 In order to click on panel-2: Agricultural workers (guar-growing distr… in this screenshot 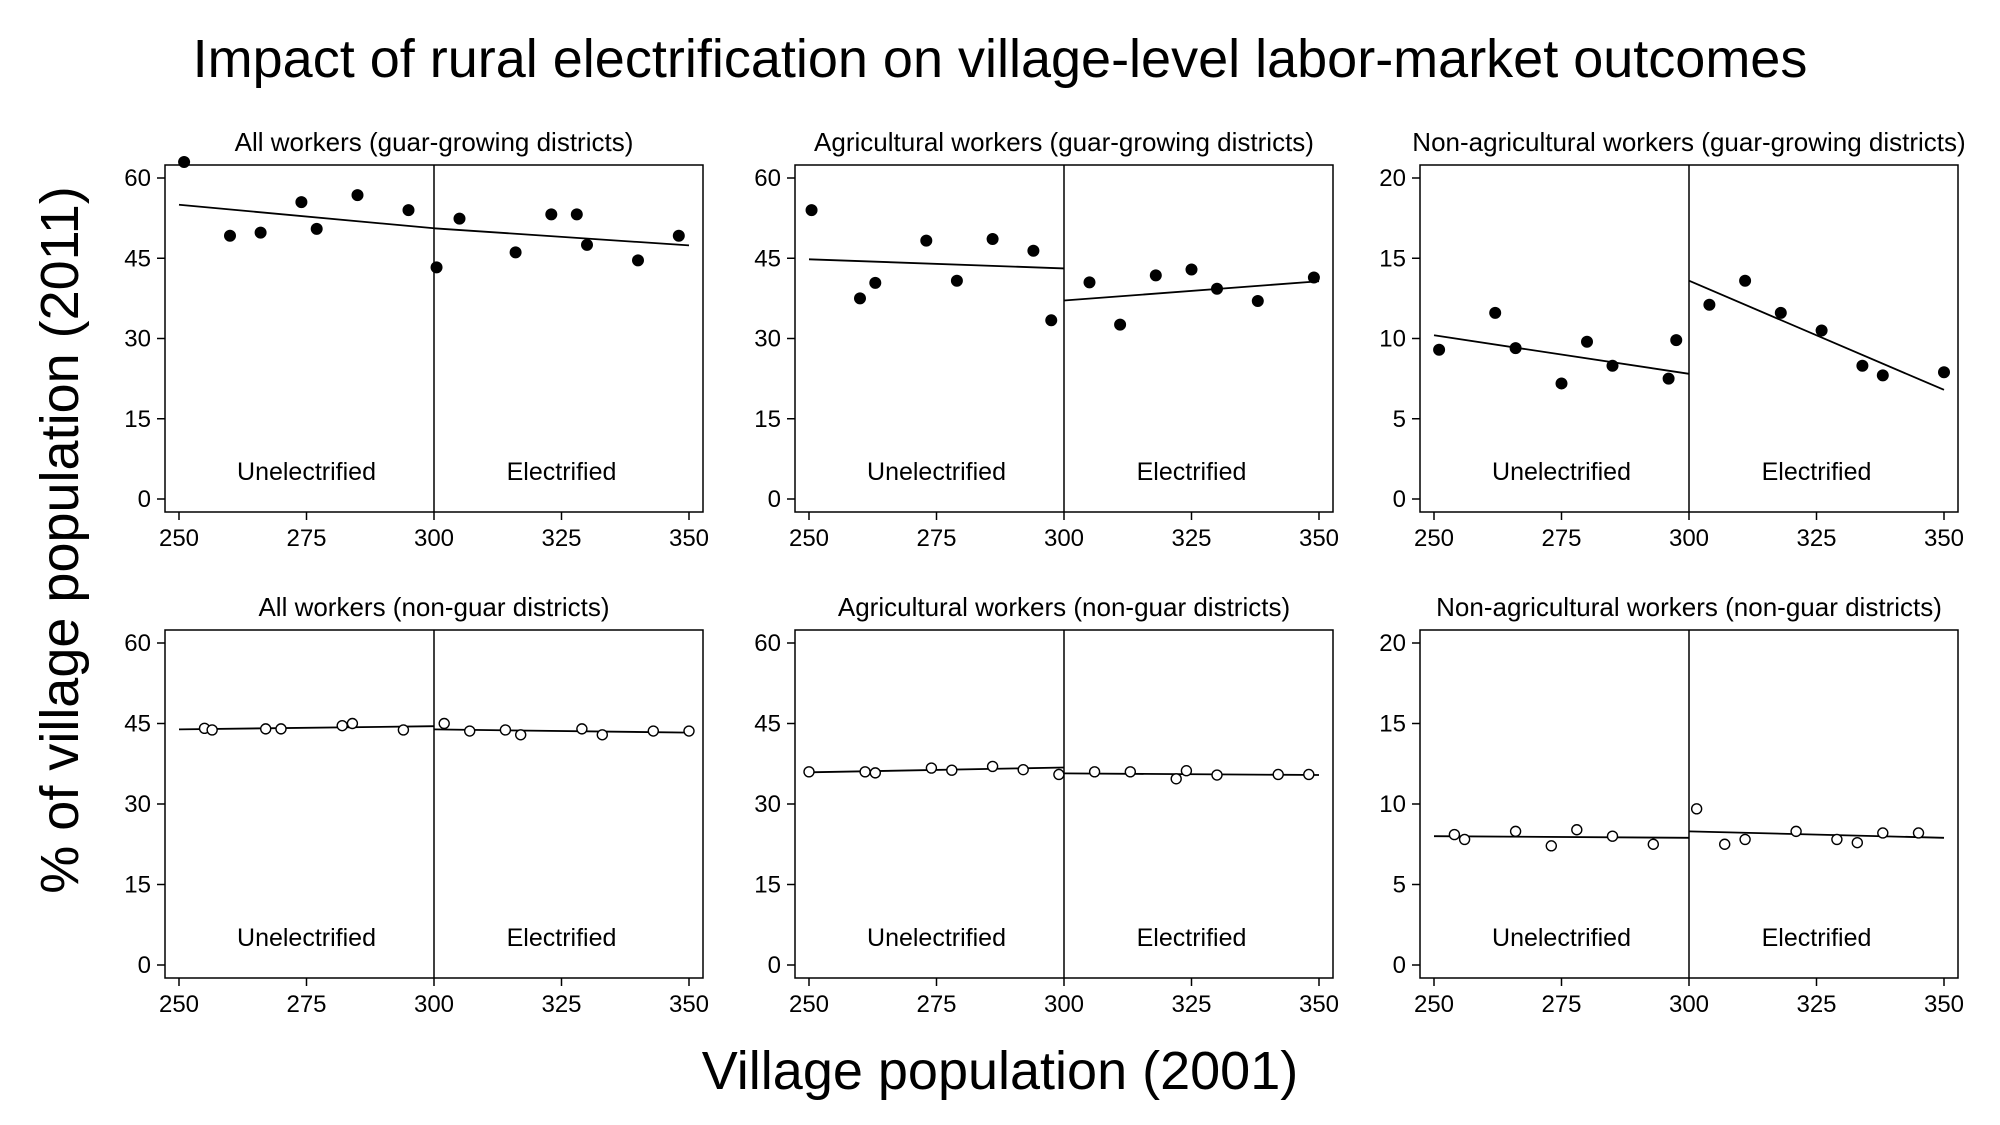, I will do `click(1046, 339)`.